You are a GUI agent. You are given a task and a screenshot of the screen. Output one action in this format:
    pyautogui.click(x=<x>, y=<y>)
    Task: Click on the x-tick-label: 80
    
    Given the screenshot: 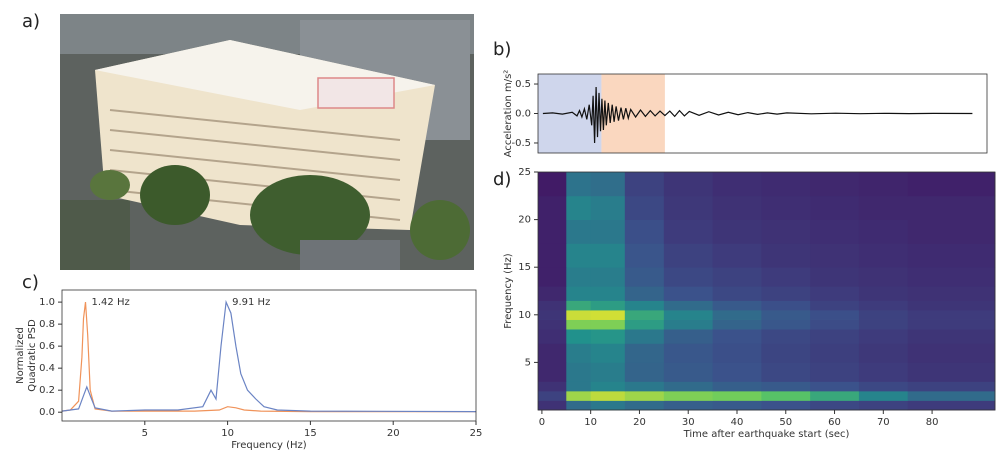 What is the action you would take?
    pyautogui.click(x=932, y=422)
    